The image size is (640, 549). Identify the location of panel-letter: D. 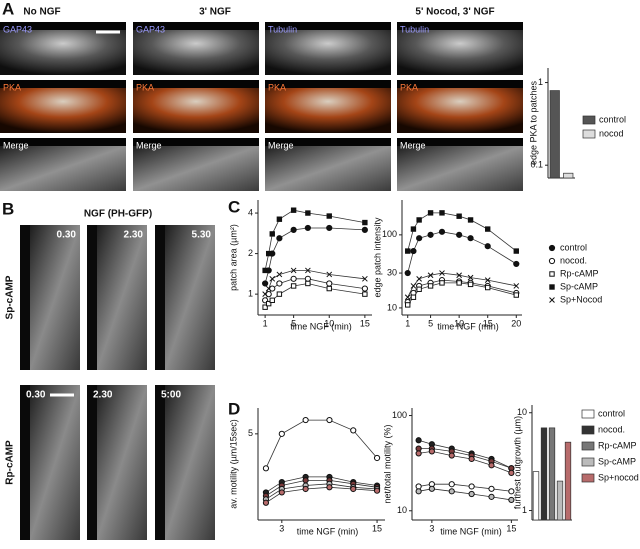
(234, 408).